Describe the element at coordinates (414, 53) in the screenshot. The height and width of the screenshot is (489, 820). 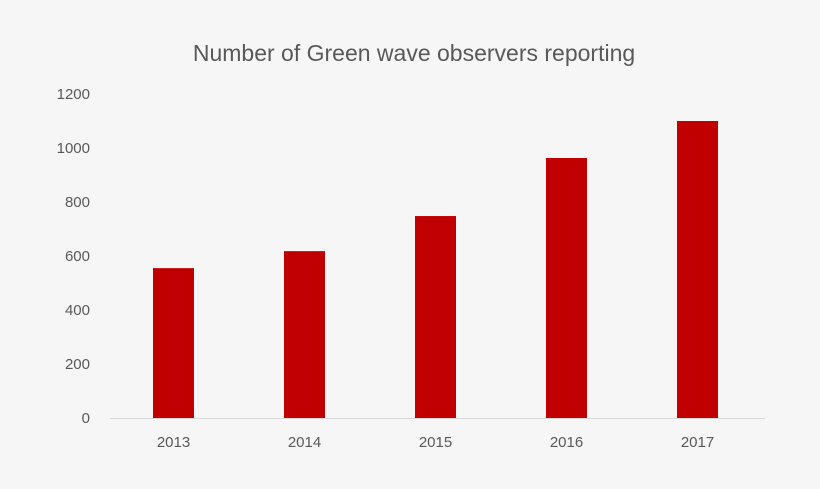
I see `chart-title: Number of Green wave observers reporting` at that location.